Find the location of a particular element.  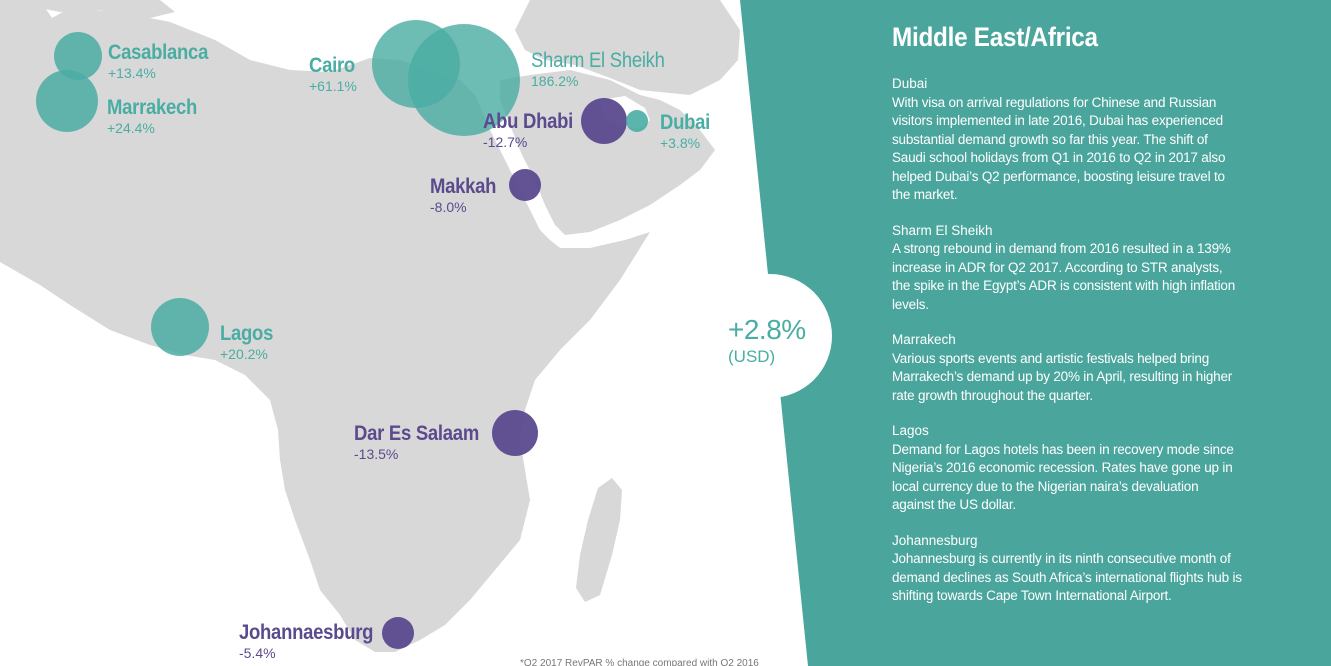

casablanca-bubble is located at coordinates (78, 56).